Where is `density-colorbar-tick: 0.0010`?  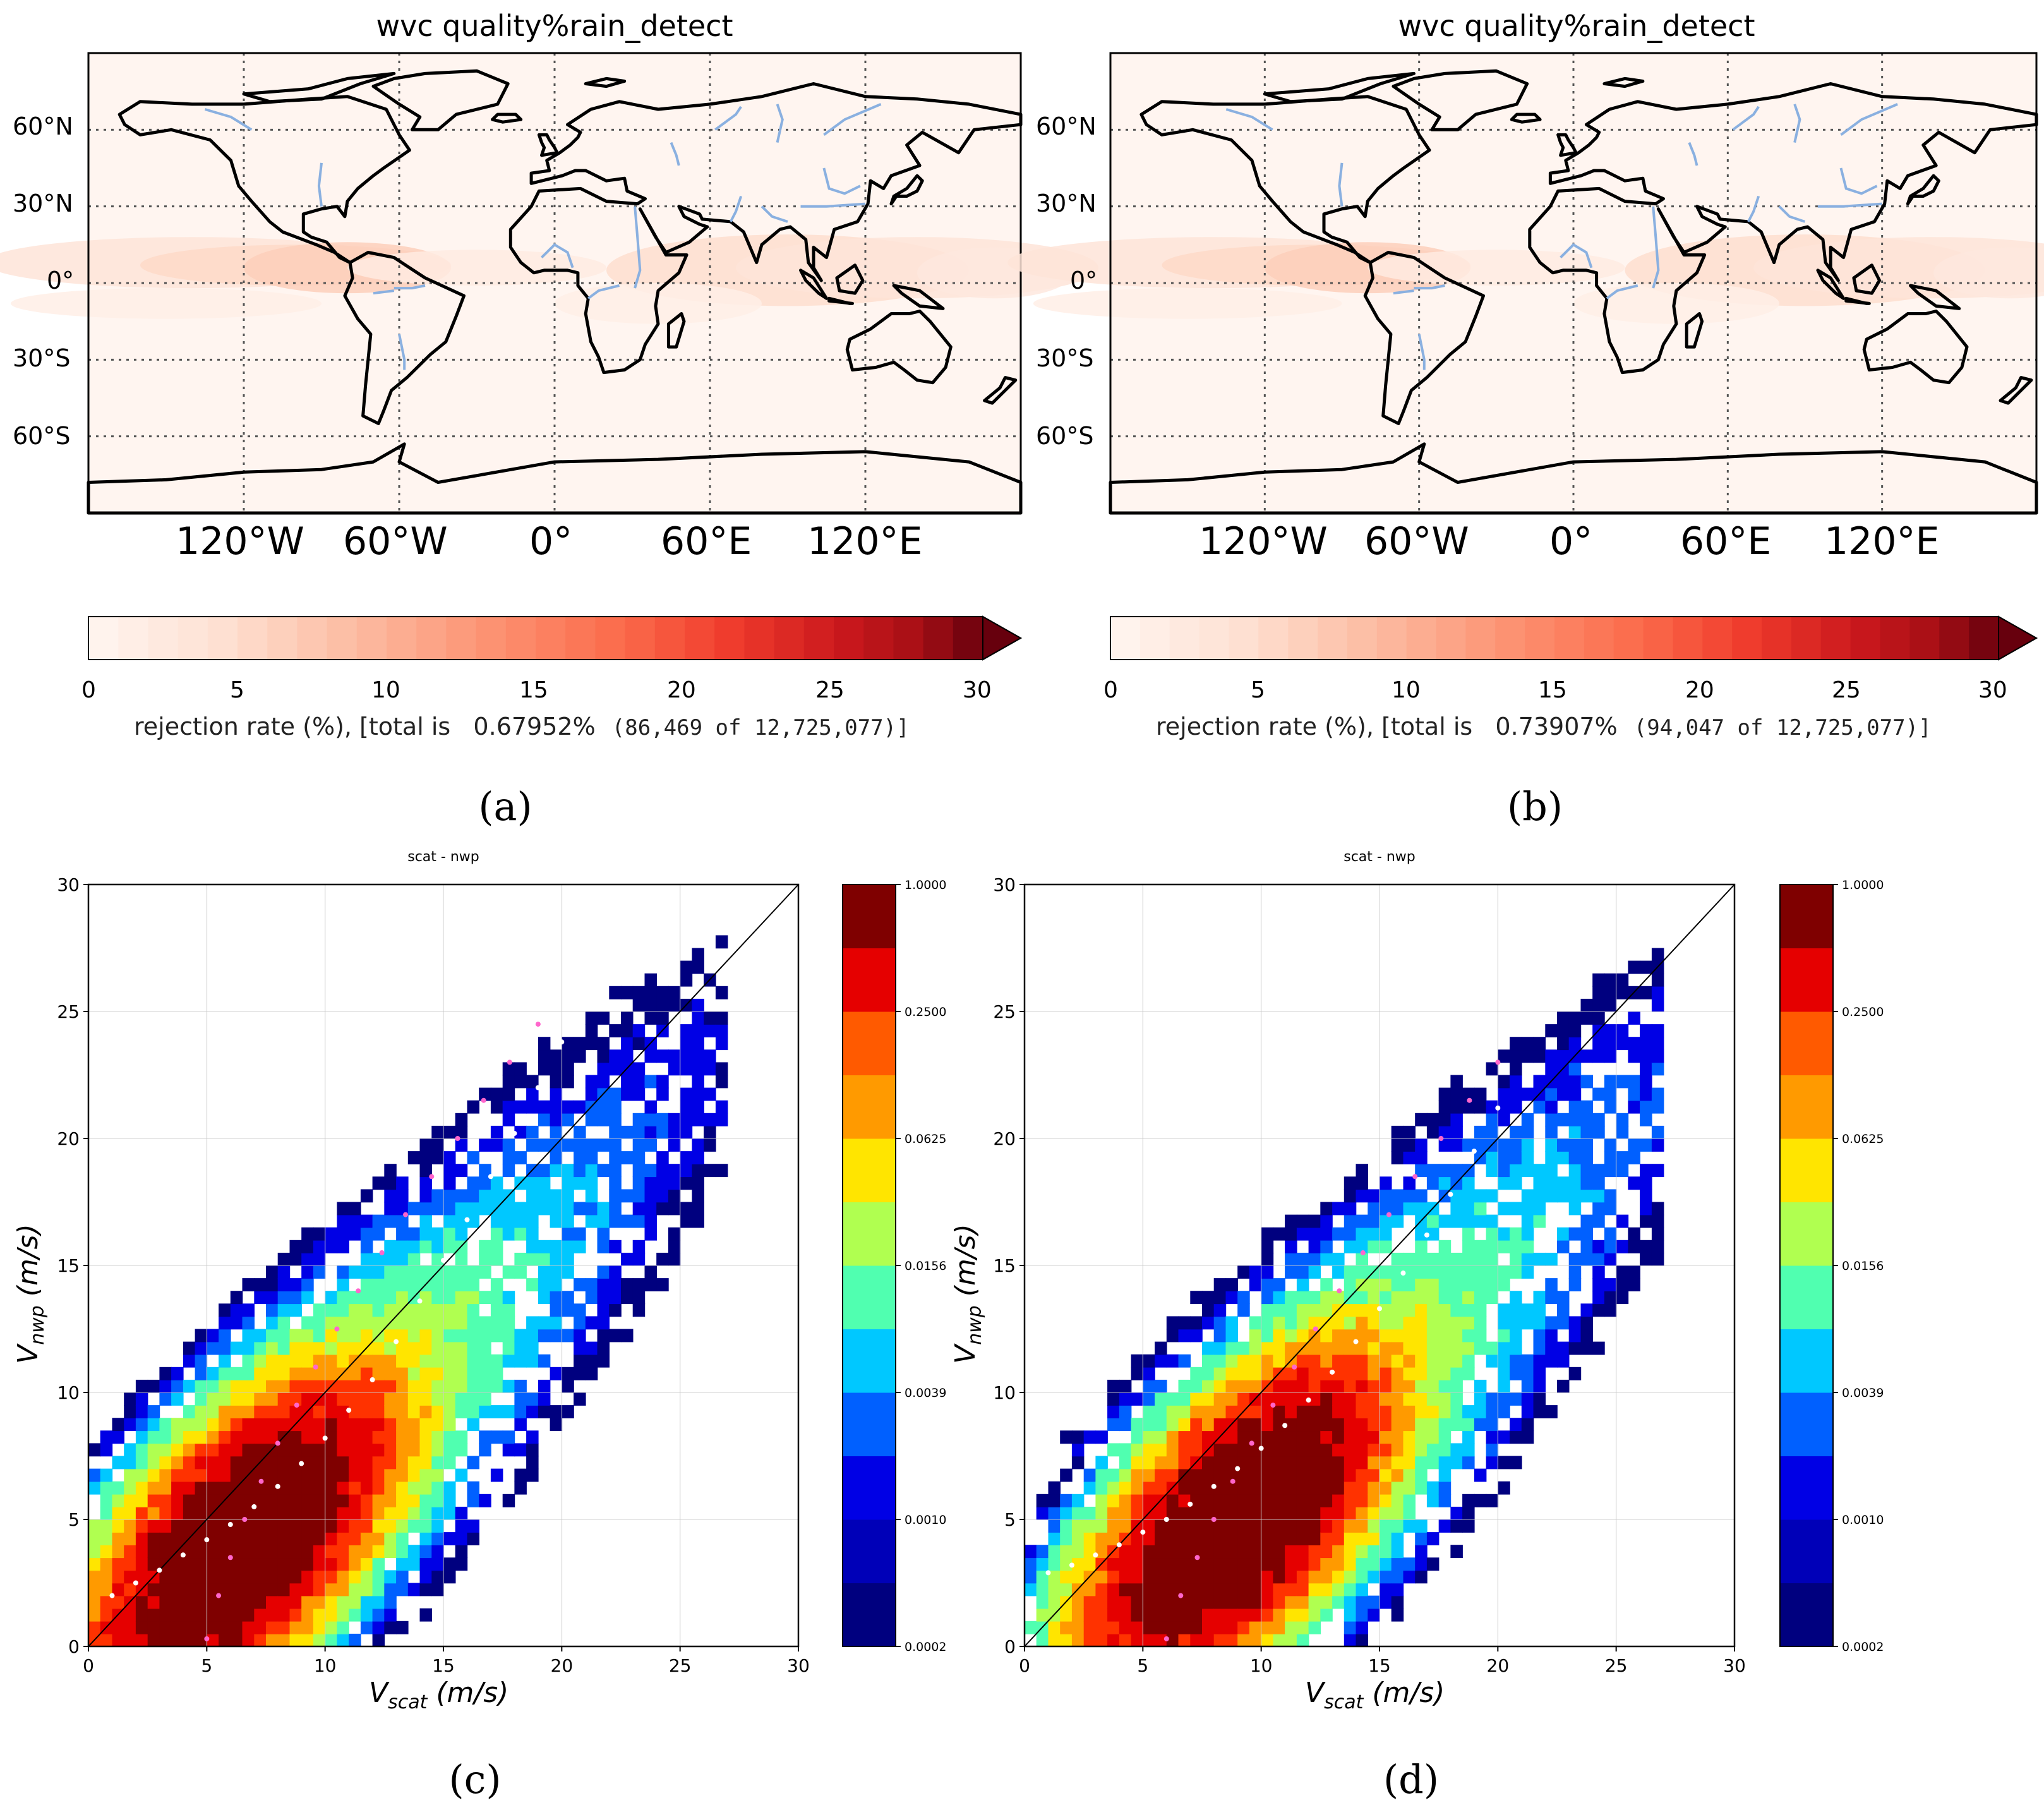 density-colorbar-tick: 0.0010 is located at coordinates (1863, 1520).